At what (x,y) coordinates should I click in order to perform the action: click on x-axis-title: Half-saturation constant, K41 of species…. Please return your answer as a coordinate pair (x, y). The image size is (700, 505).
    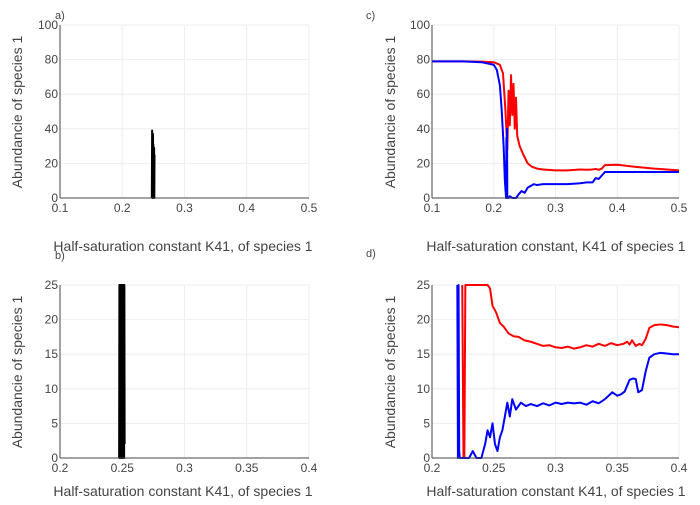
    Looking at the image, I should click on (555, 246).